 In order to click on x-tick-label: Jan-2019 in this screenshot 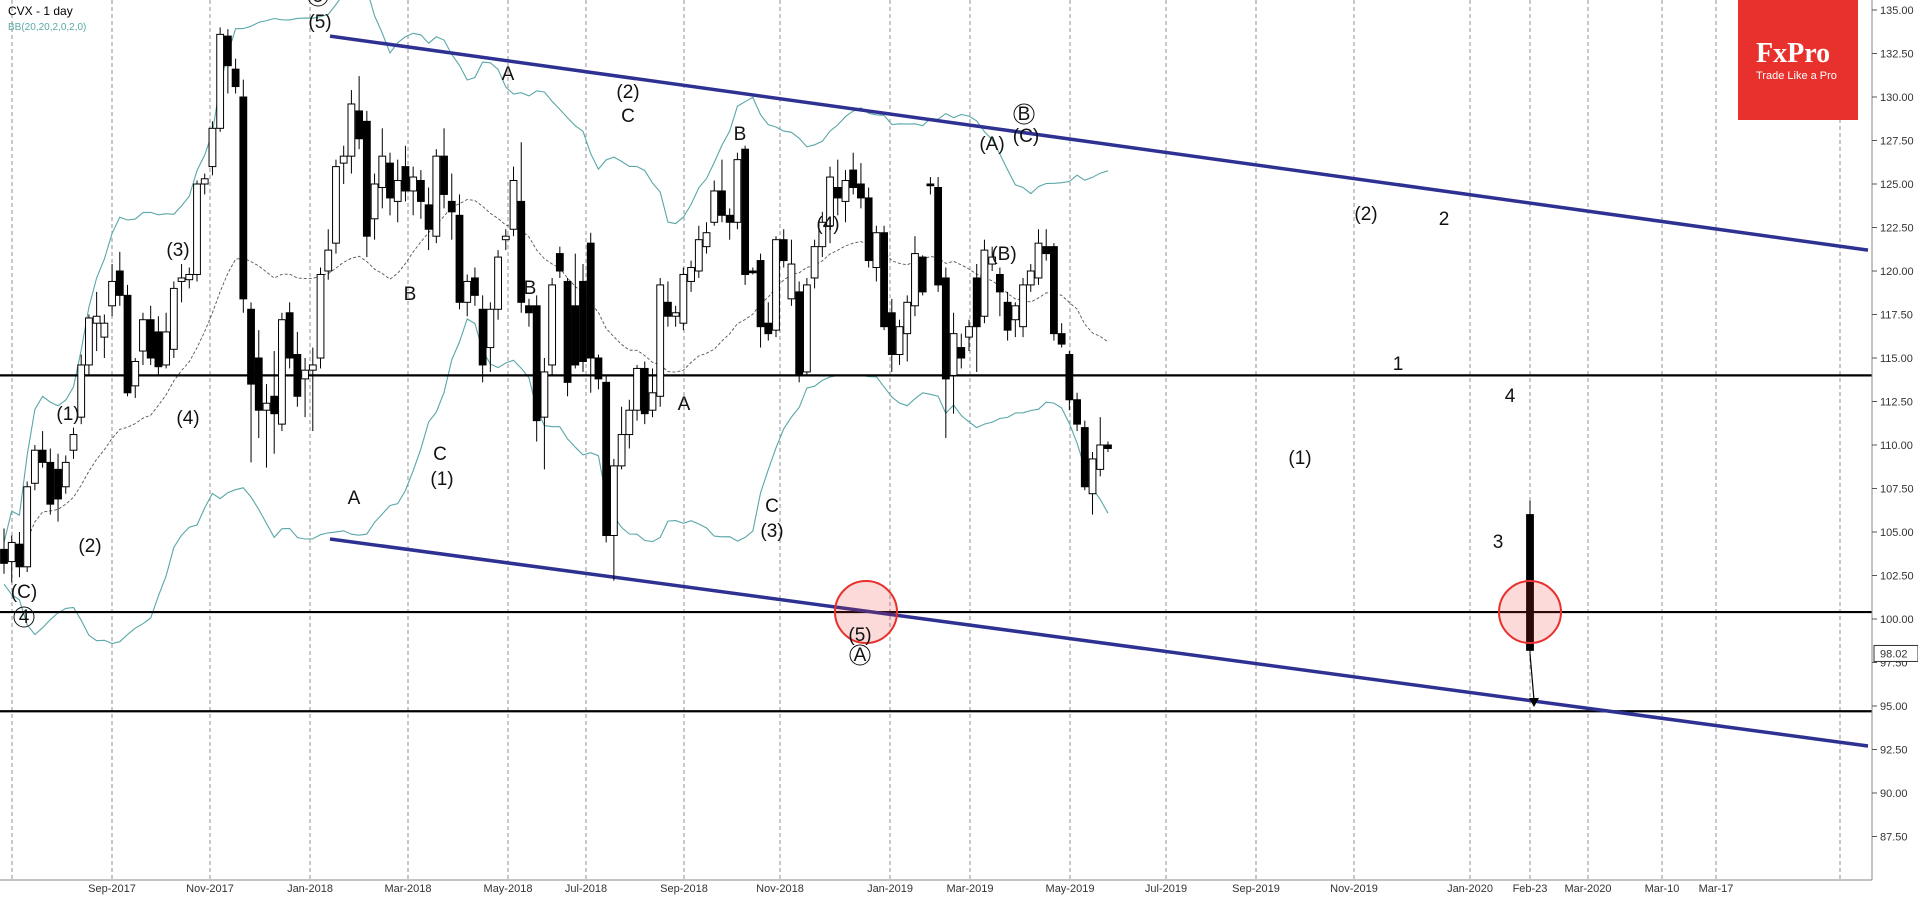, I will do `click(890, 889)`.